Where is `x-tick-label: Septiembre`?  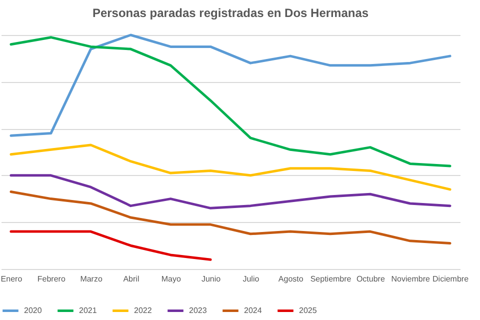 x-tick-label: Septiembre is located at coordinates (331, 279).